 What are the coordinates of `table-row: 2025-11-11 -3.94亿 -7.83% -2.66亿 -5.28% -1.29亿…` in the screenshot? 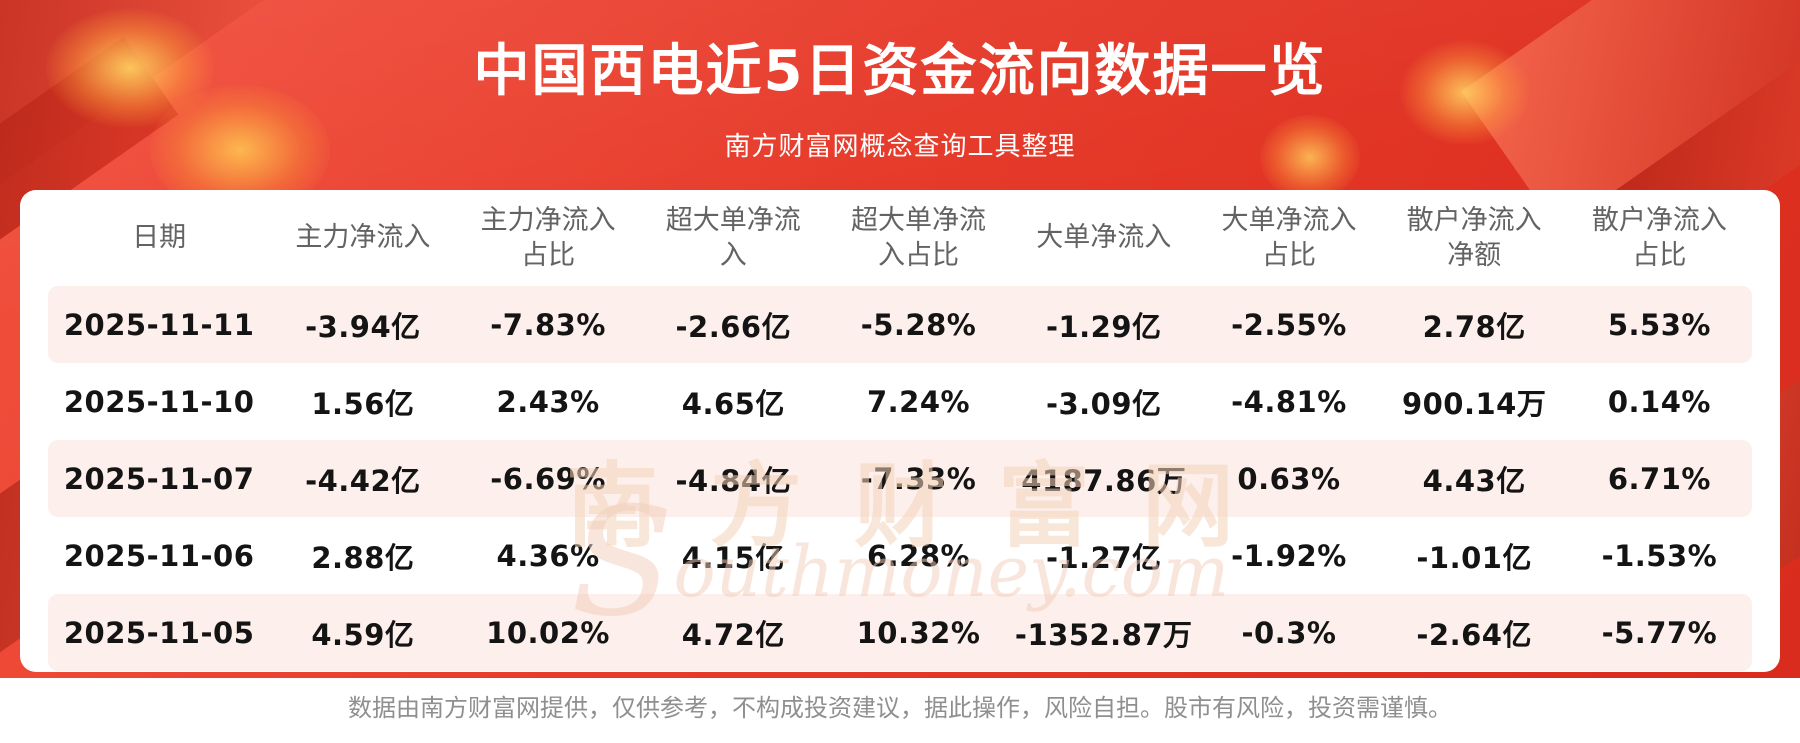 It's located at (900, 324).